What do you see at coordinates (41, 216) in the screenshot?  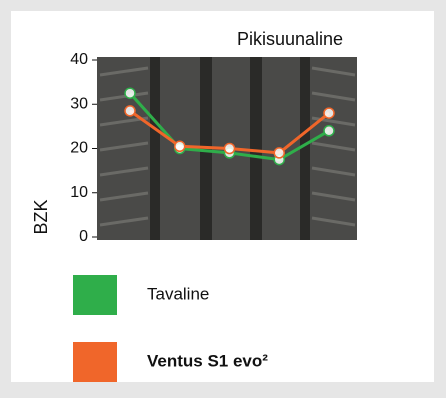 I see `y-axis-label: BZK` at bounding box center [41, 216].